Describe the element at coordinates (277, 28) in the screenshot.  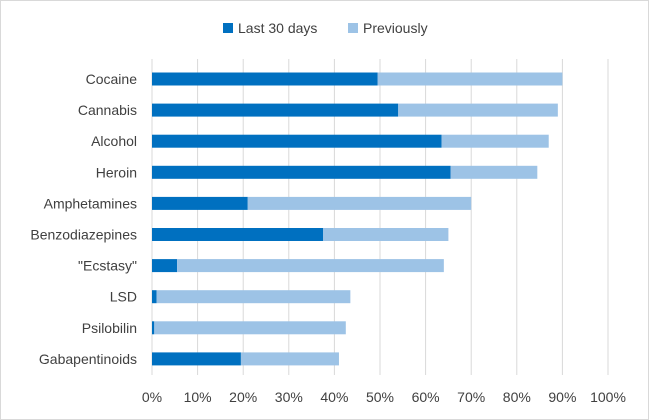
I see `legend-label: Last 30 days` at that location.